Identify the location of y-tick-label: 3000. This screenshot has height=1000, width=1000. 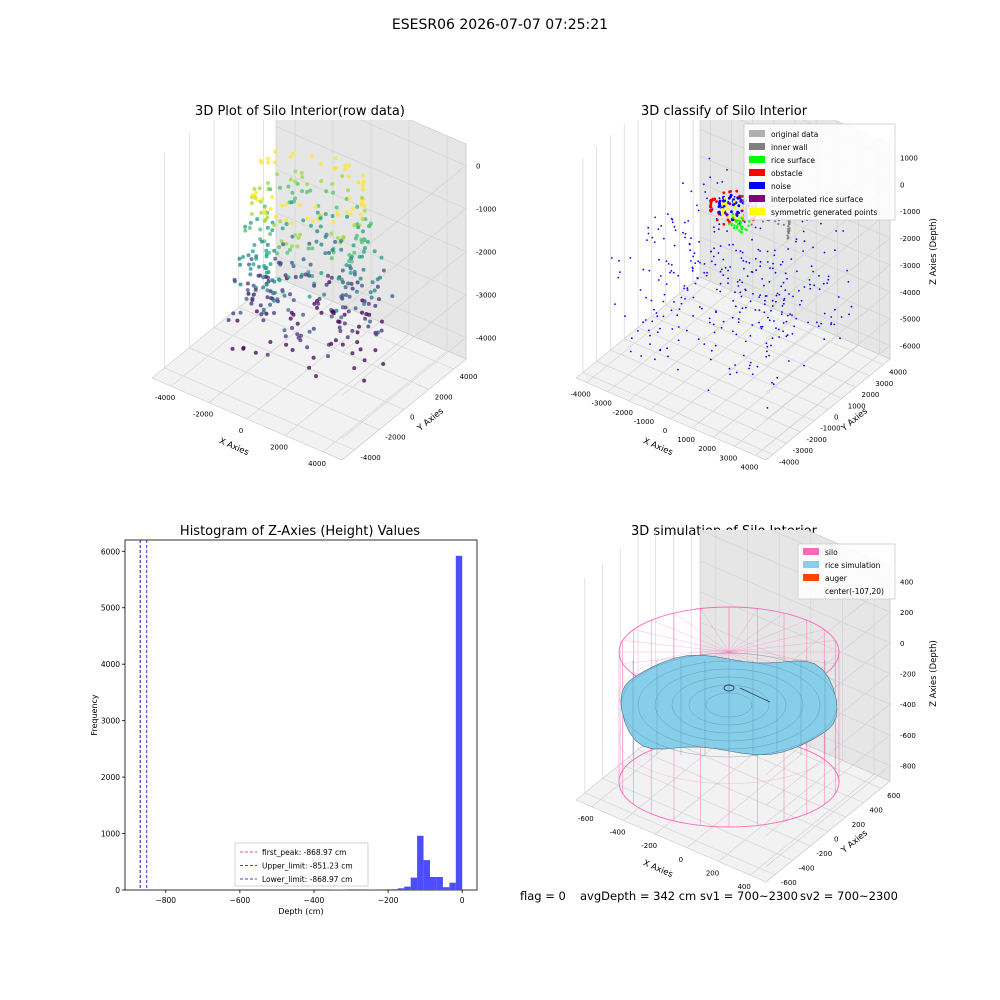
(110, 721).